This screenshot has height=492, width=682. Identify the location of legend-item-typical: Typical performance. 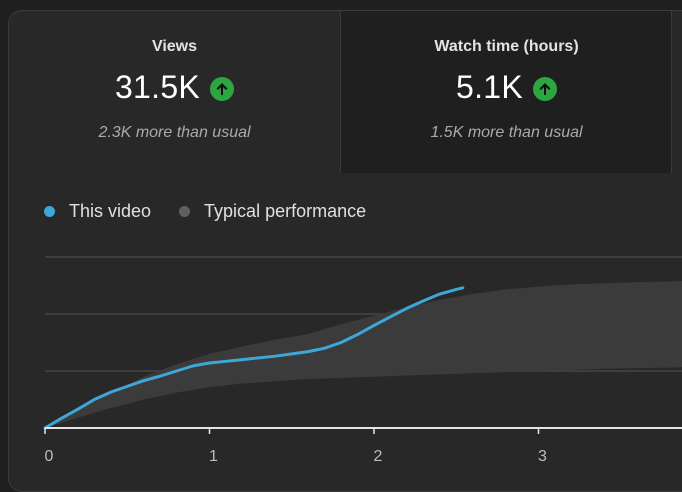
(272, 211).